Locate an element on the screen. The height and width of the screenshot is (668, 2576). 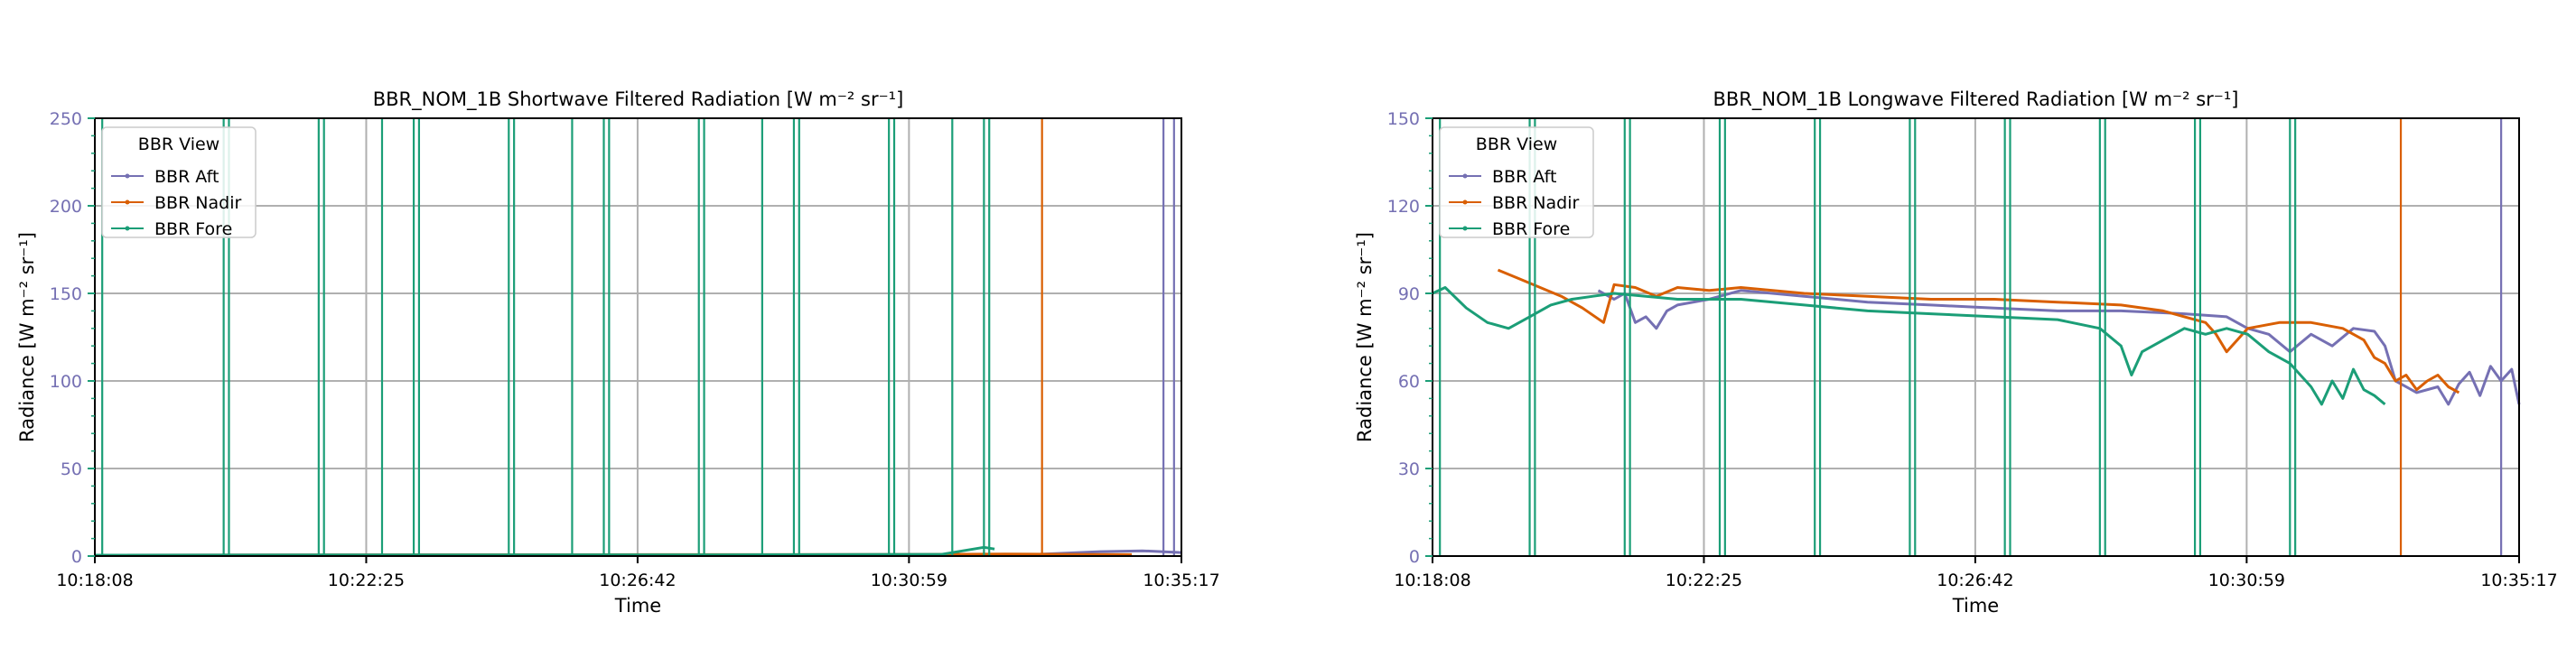
y-tick-label: 90 is located at coordinates (1409, 294).